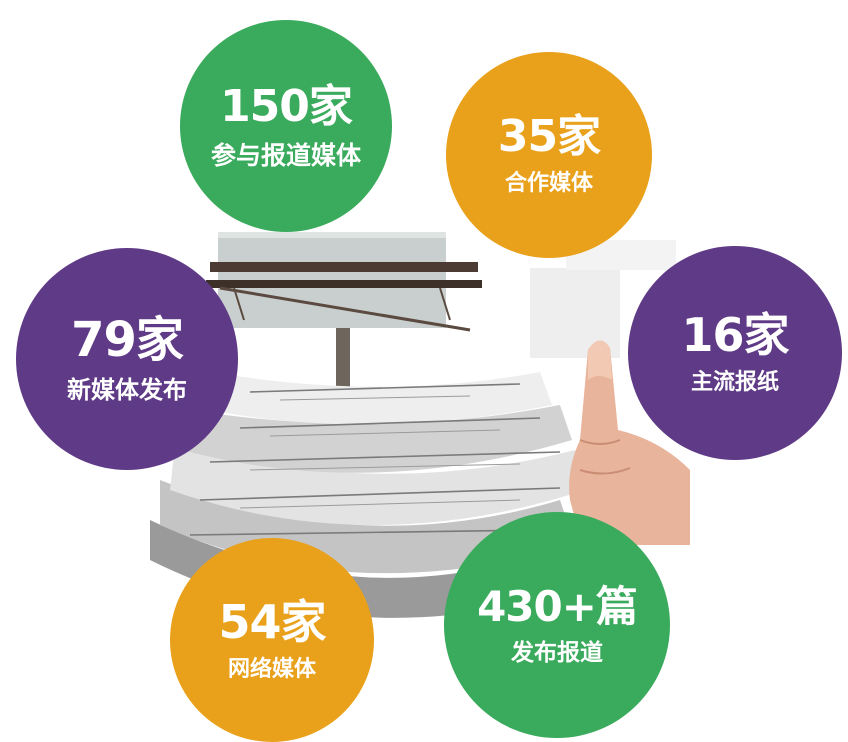 The image size is (848, 742). I want to click on stat-value: 430+篇, so click(557, 606).